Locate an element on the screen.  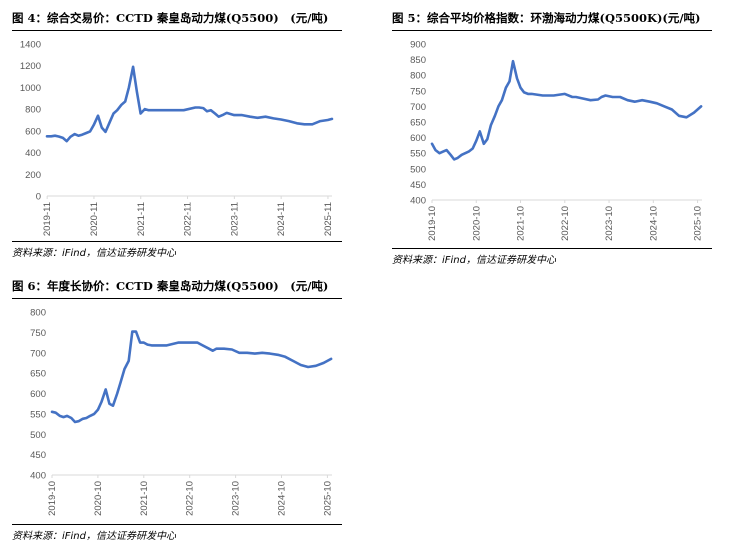
x-tick-label: 2020-11 is located at coordinates (94, 219).